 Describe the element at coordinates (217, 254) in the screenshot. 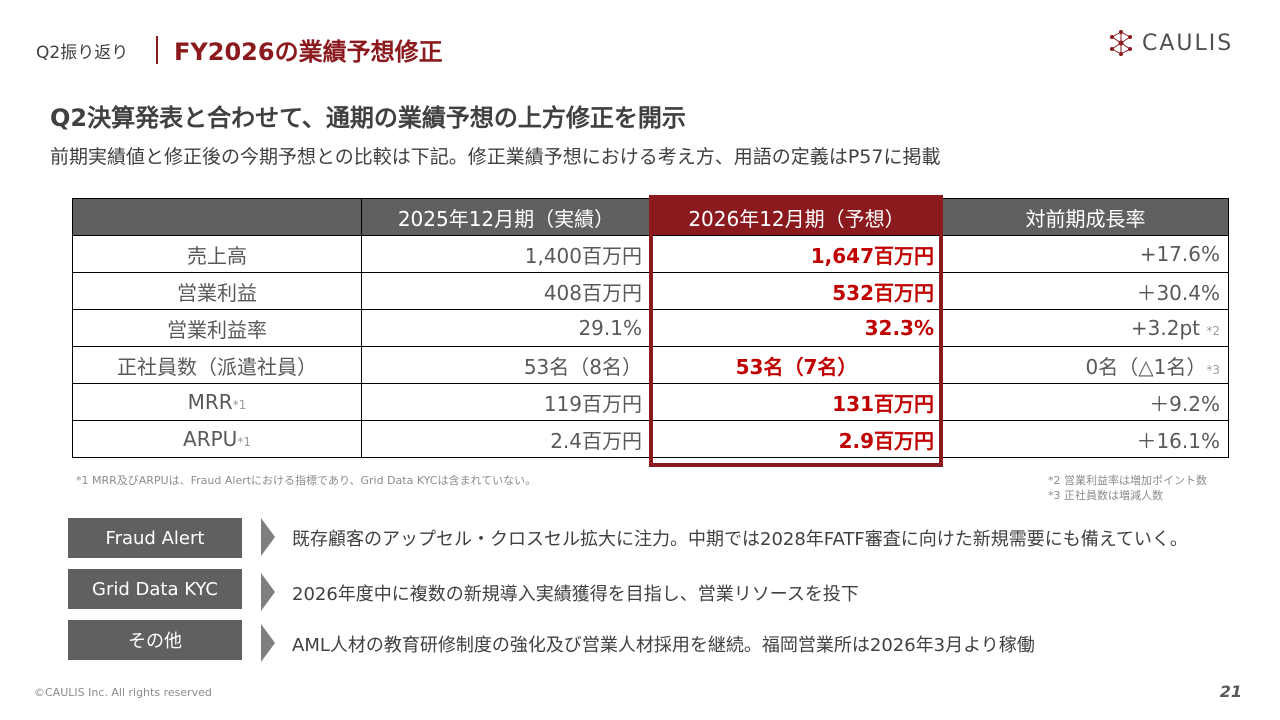

I see `row-item: 売上高` at that location.